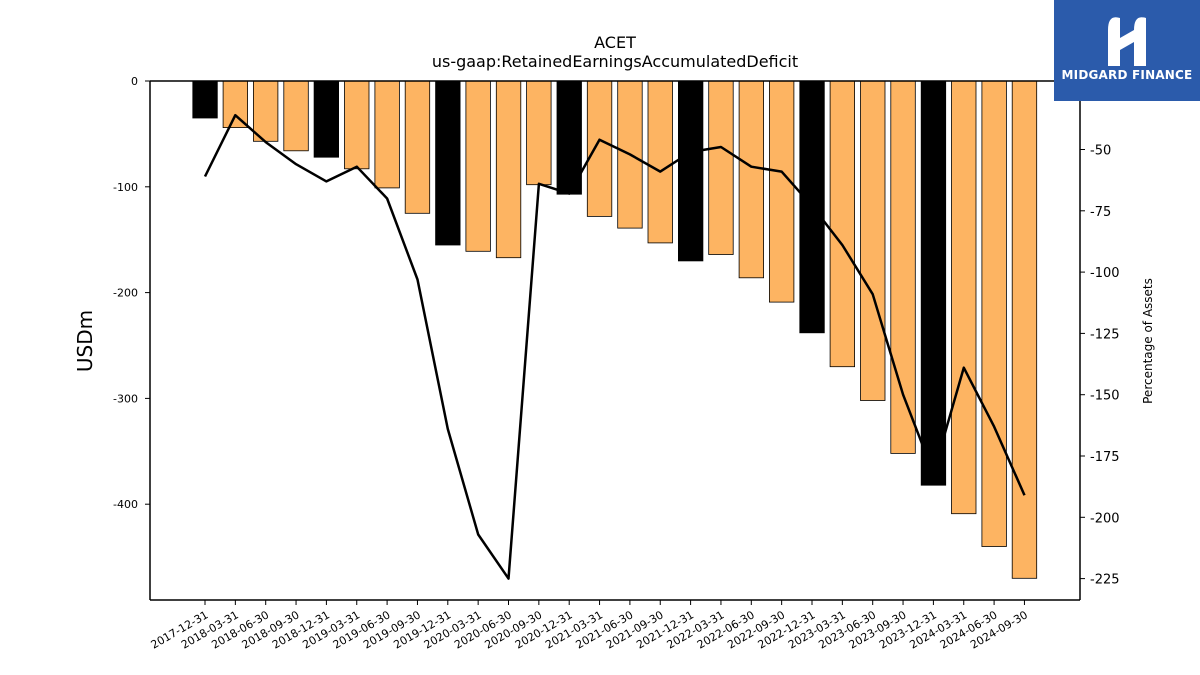  What do you see at coordinates (1100, 212) in the screenshot?
I see `y2-tick-label: -75` at bounding box center [1100, 212].